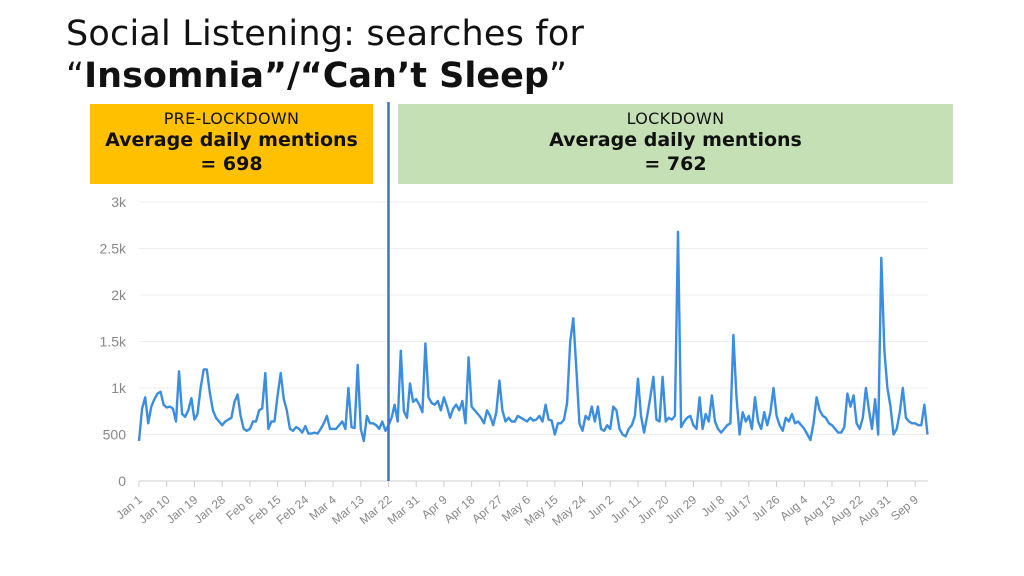  What do you see at coordinates (766, 508) in the screenshot?
I see `x-tick-label: Jul 26` at bounding box center [766, 508].